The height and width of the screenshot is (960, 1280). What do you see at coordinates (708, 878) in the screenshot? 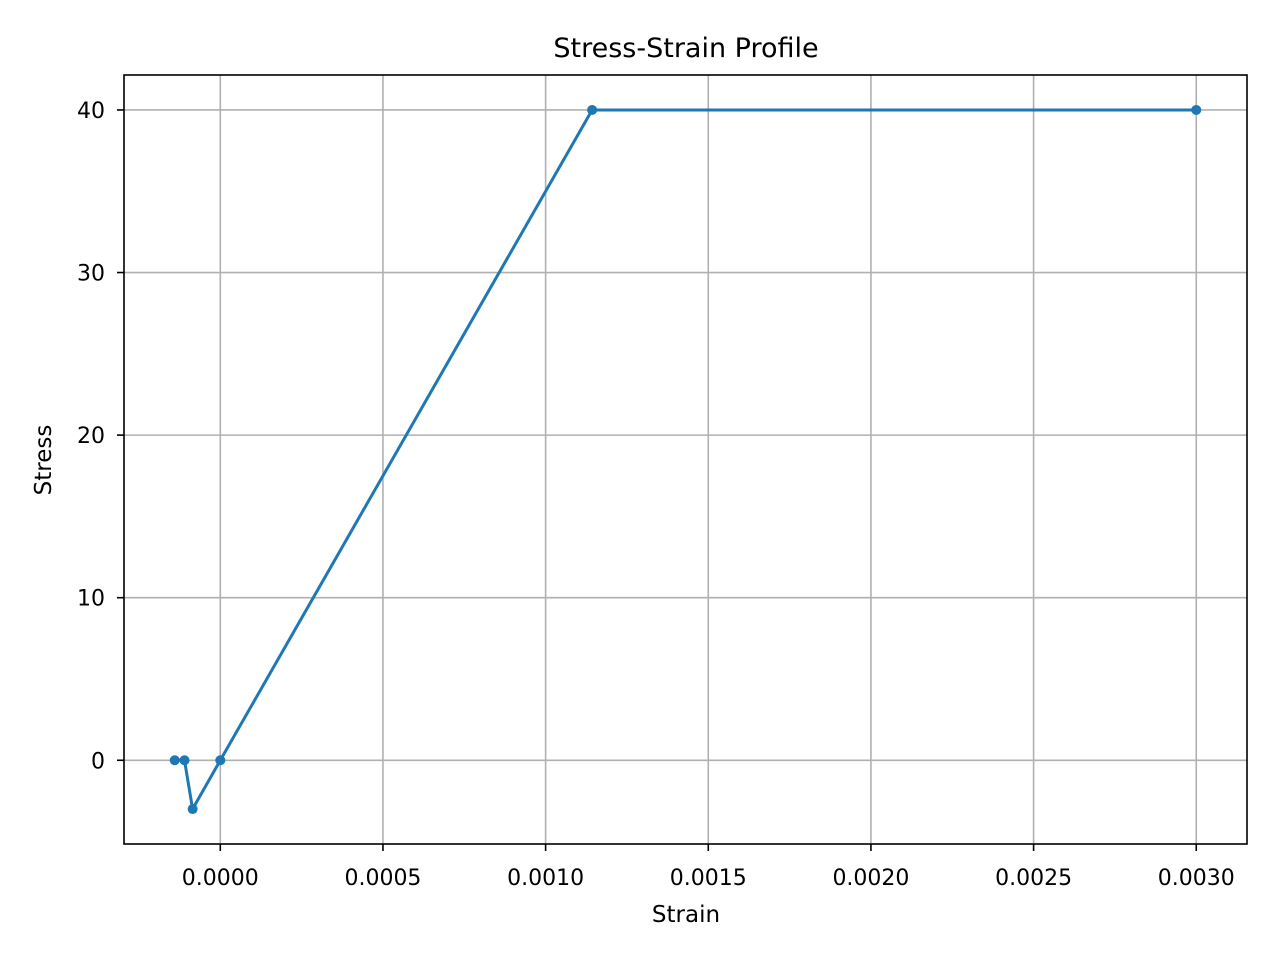
I see `x-tick-label: 0.0015` at bounding box center [708, 878].